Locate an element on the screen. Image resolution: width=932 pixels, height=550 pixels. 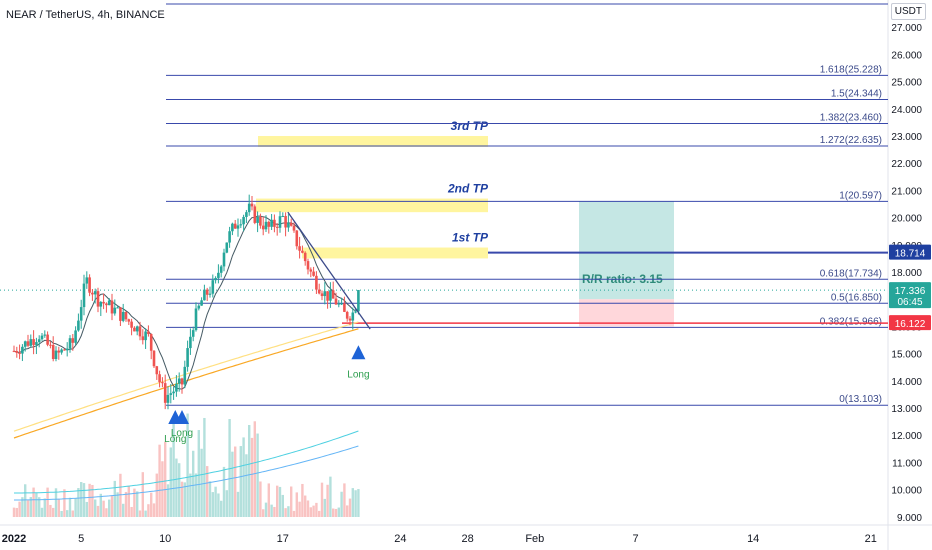
x-tick-label: 2022 is located at coordinates (14, 539).